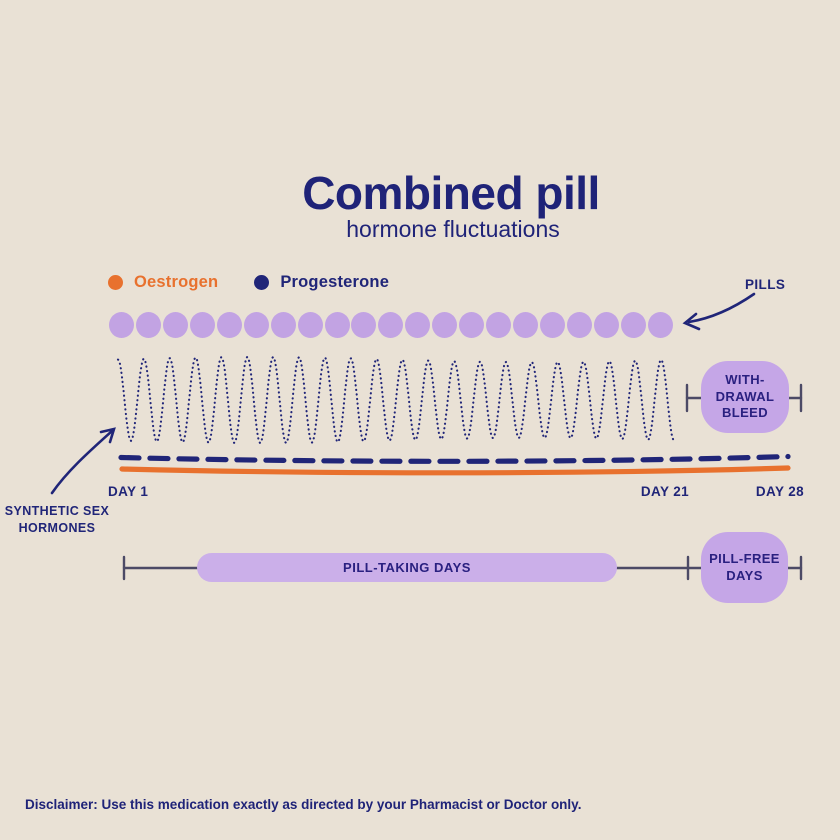  What do you see at coordinates (335, 282) in the screenshot?
I see `legend-label-progesterone: Progesterone` at bounding box center [335, 282].